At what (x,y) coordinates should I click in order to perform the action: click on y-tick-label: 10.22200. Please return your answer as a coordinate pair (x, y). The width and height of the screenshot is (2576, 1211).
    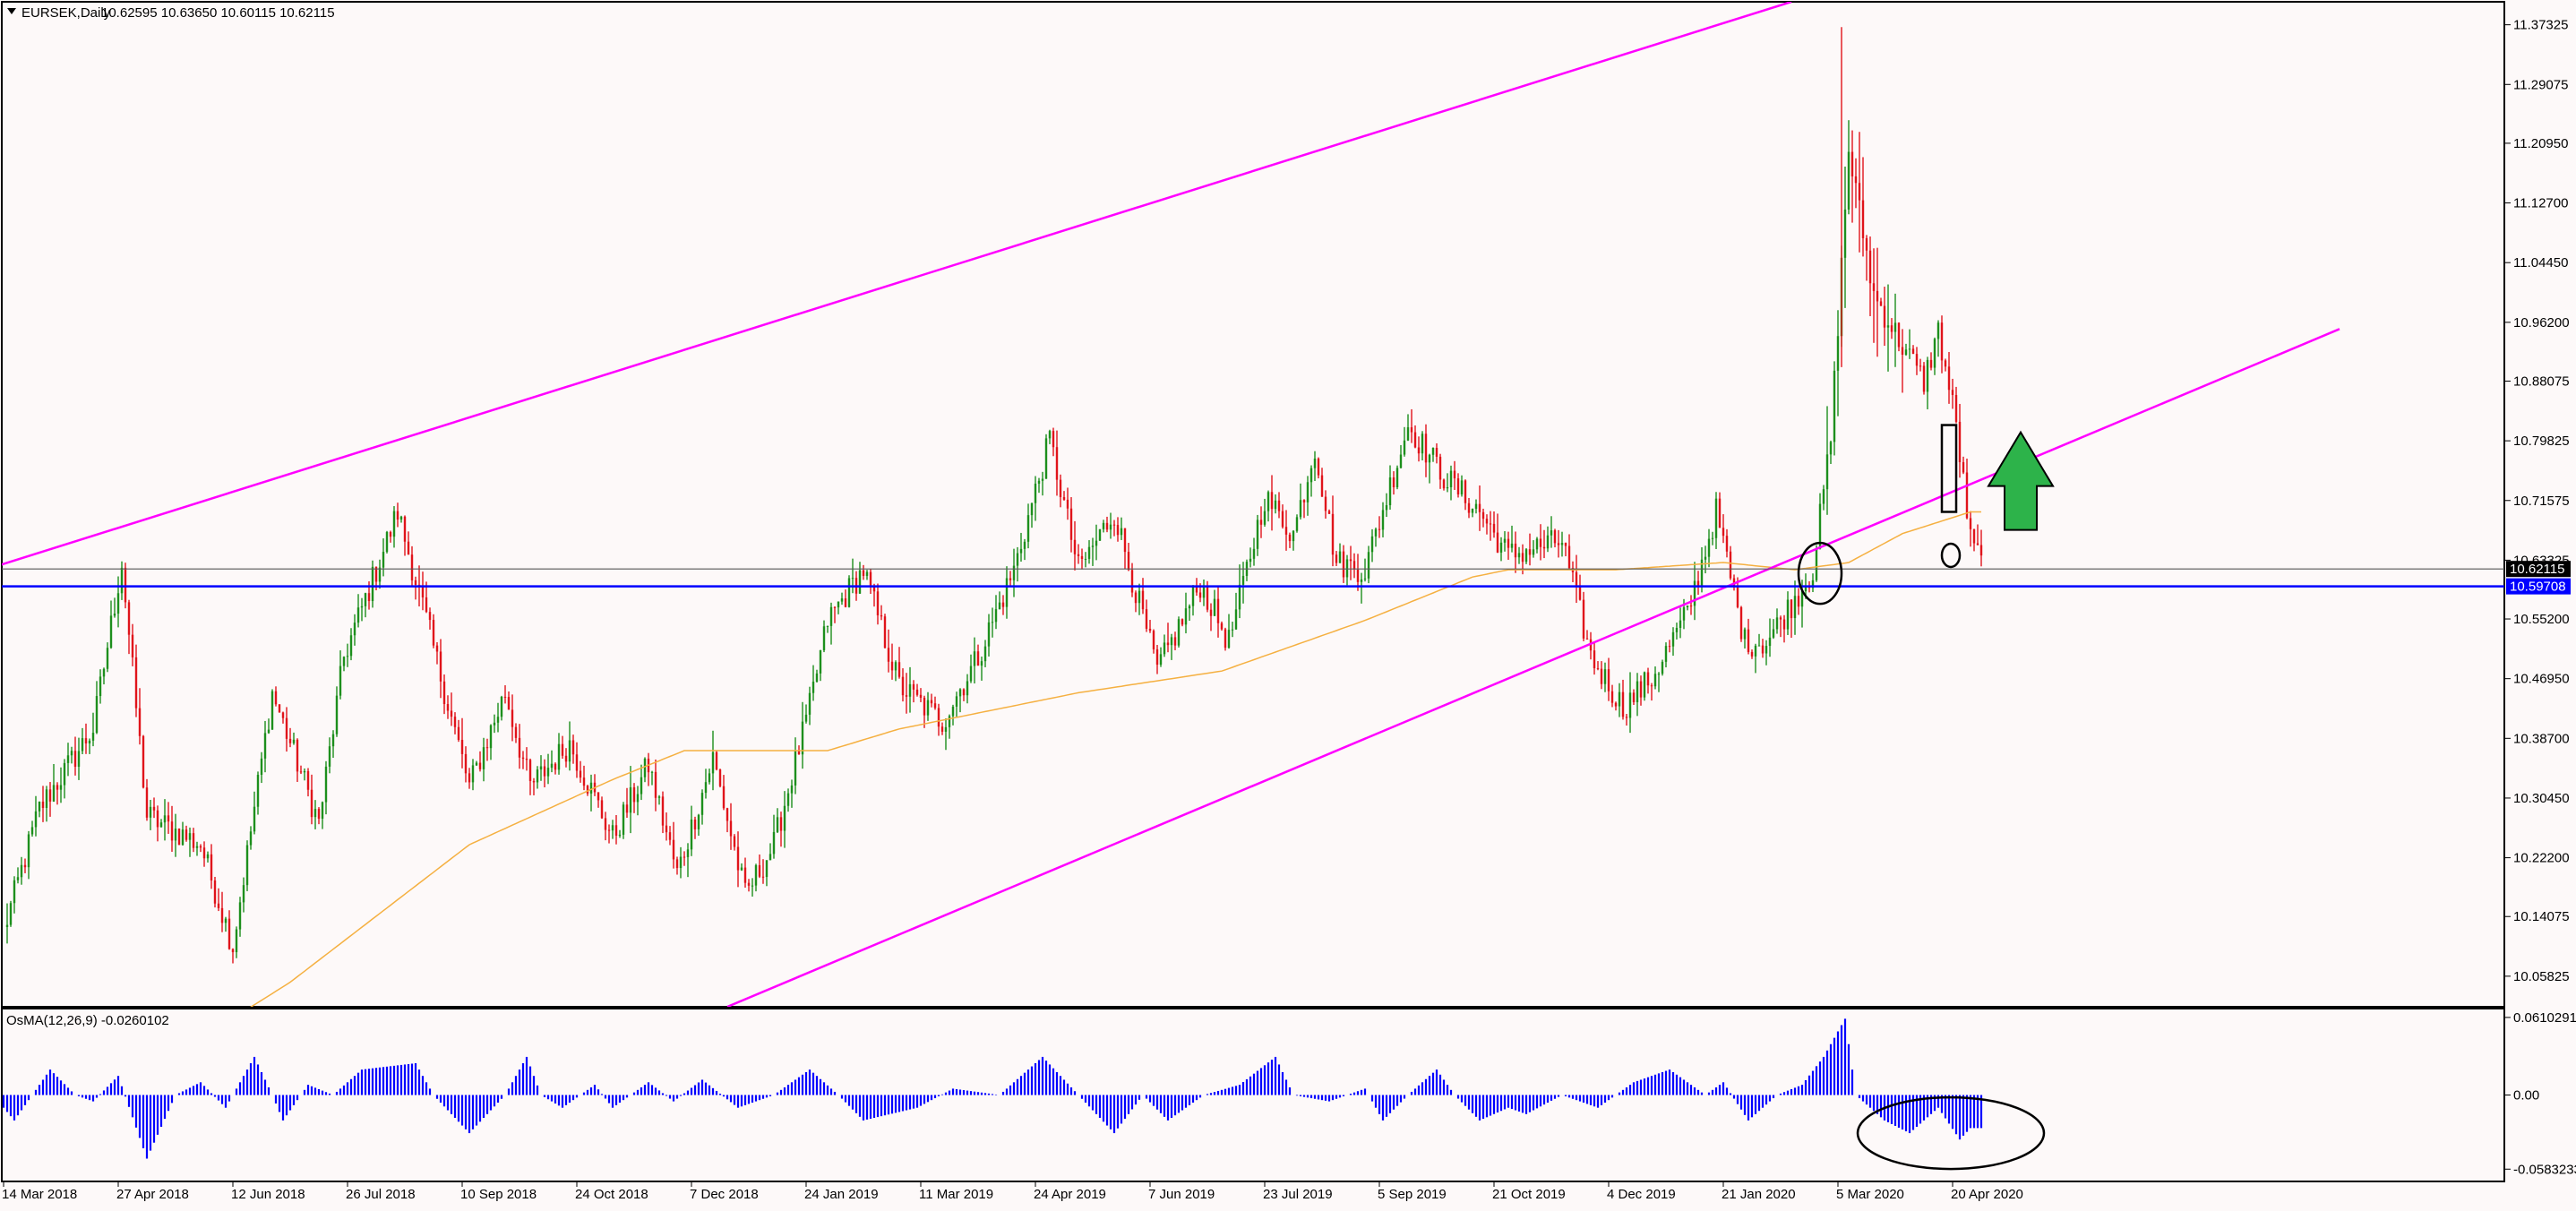
    Looking at the image, I should click on (2541, 859).